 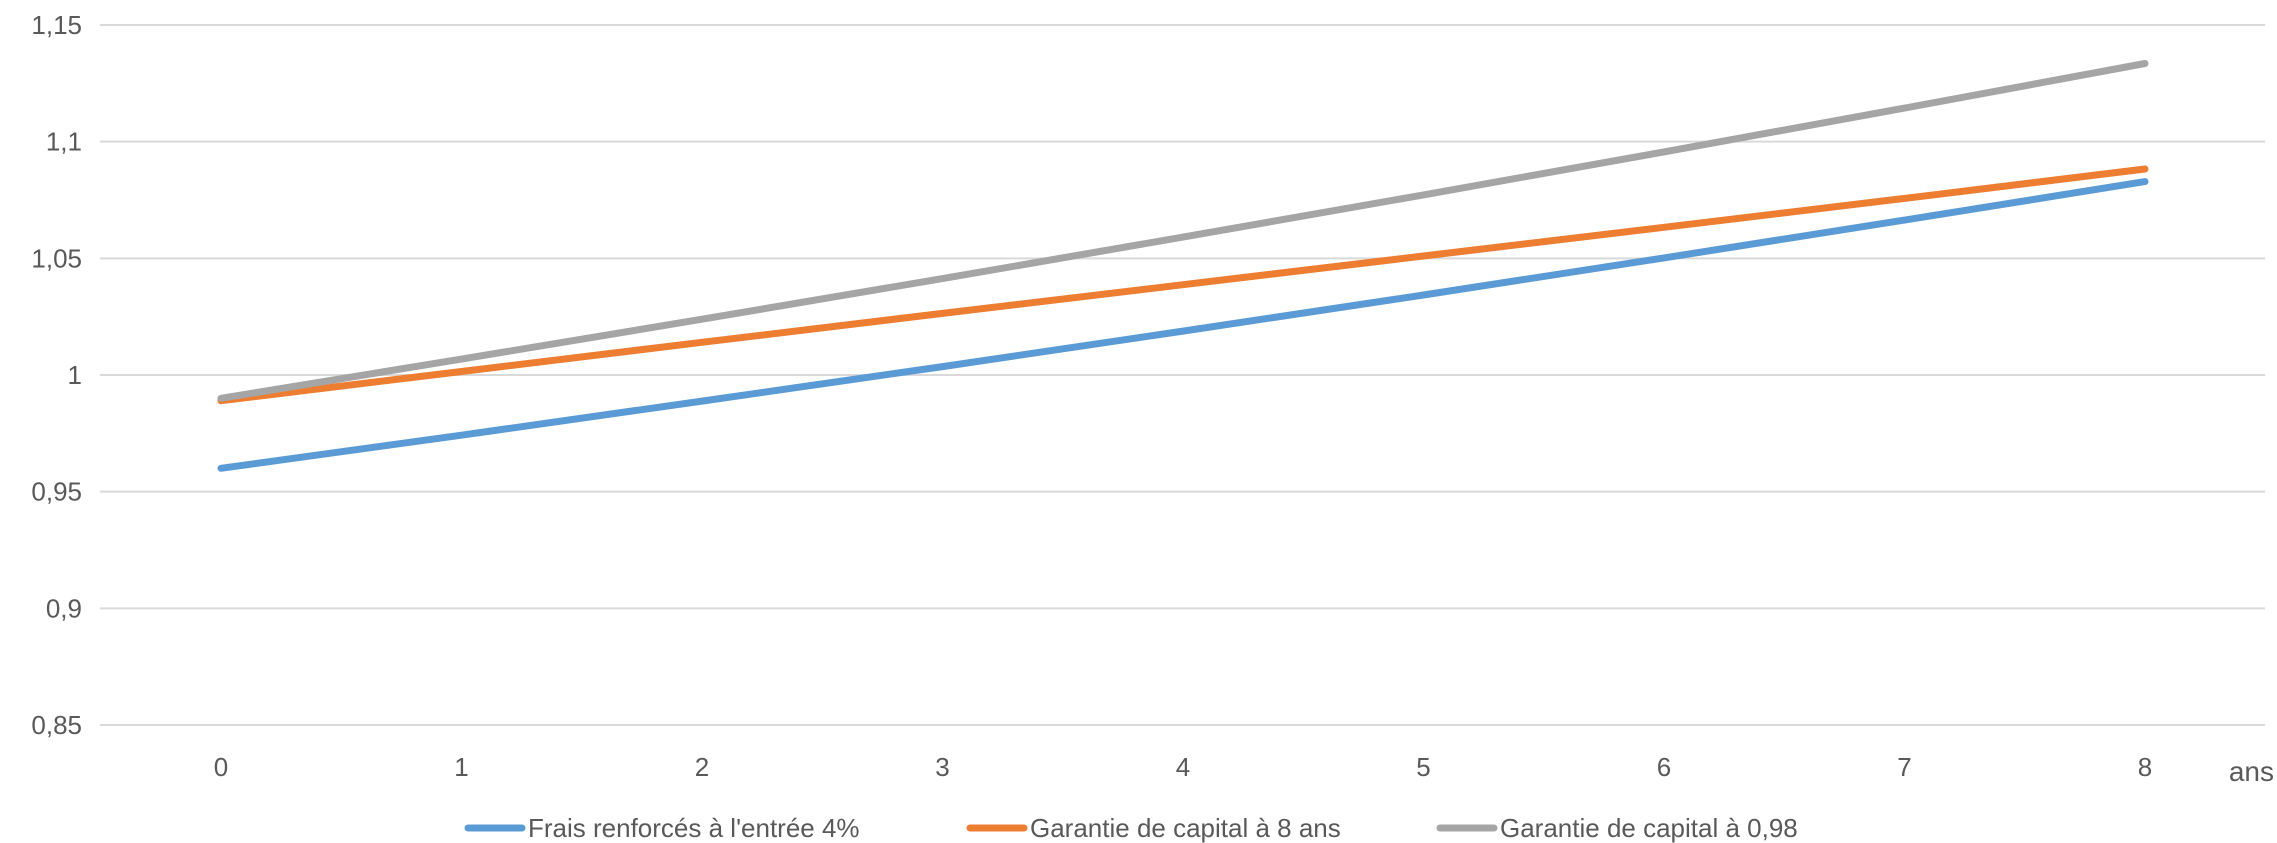 I want to click on x-tick-label: 3, so click(x=942, y=767).